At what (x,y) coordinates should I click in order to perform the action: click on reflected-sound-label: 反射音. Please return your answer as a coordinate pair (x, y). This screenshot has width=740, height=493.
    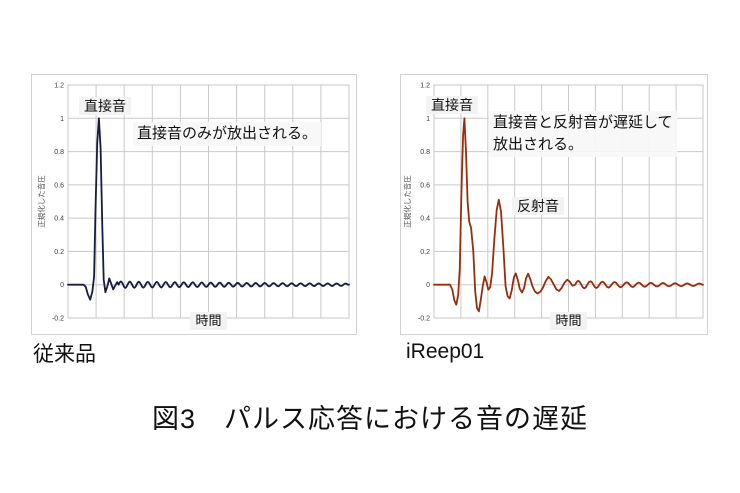
    Looking at the image, I should click on (538, 206).